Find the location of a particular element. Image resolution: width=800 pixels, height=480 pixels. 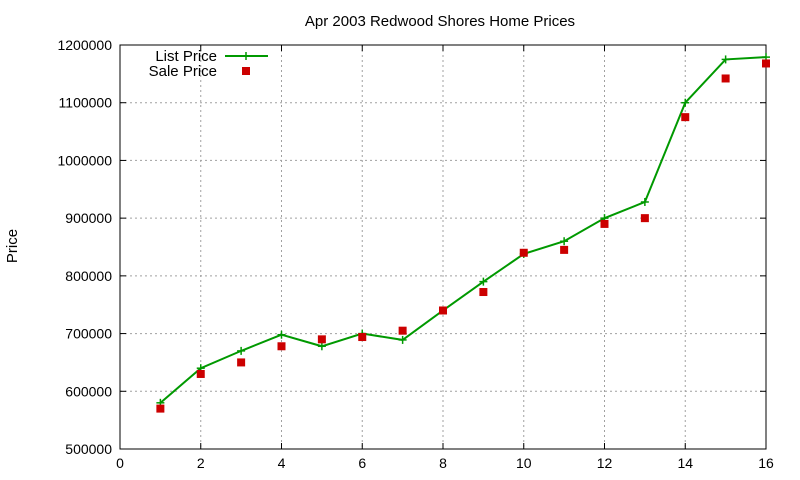

y-tick-label: 1000000 is located at coordinates (84, 160).